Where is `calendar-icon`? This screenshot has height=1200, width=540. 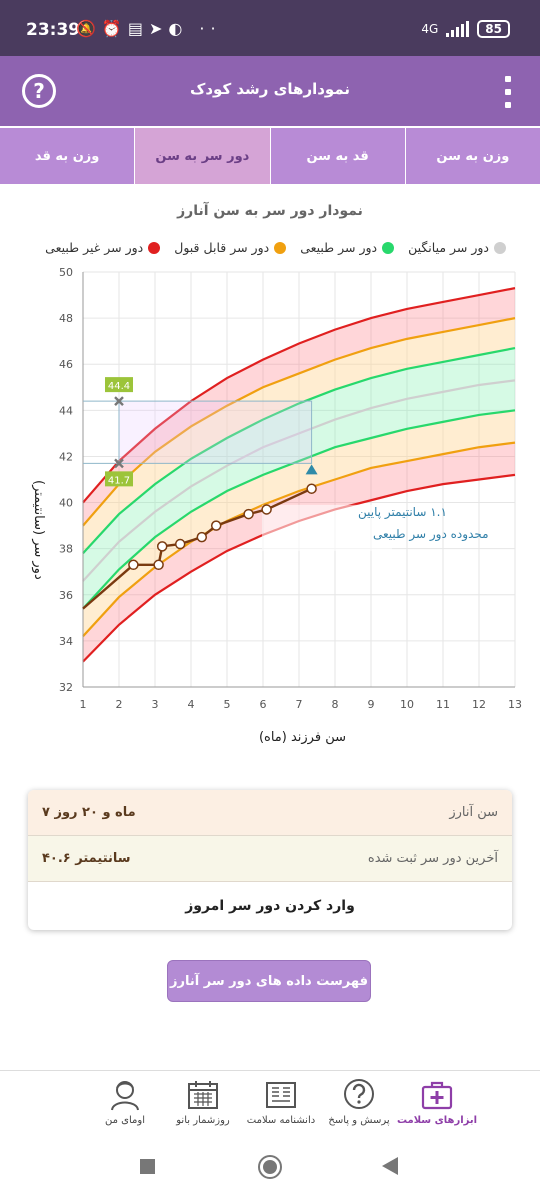 calendar-icon is located at coordinates (203, 1095).